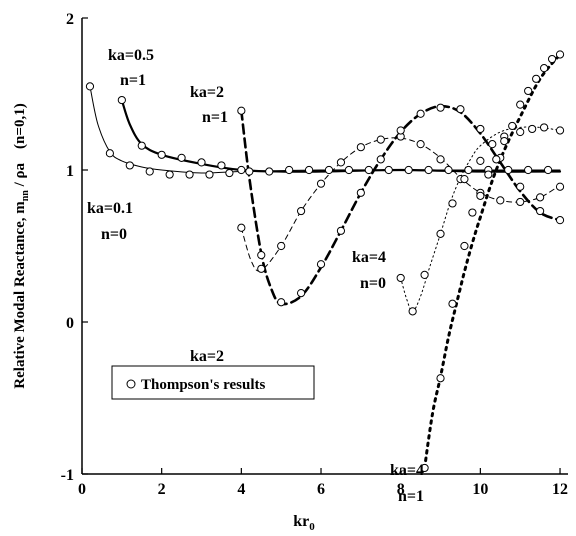 The width and height of the screenshot is (576, 536). Describe the element at coordinates (304, 523) in the screenshot. I see `x-axis-title: kr0` at that location.